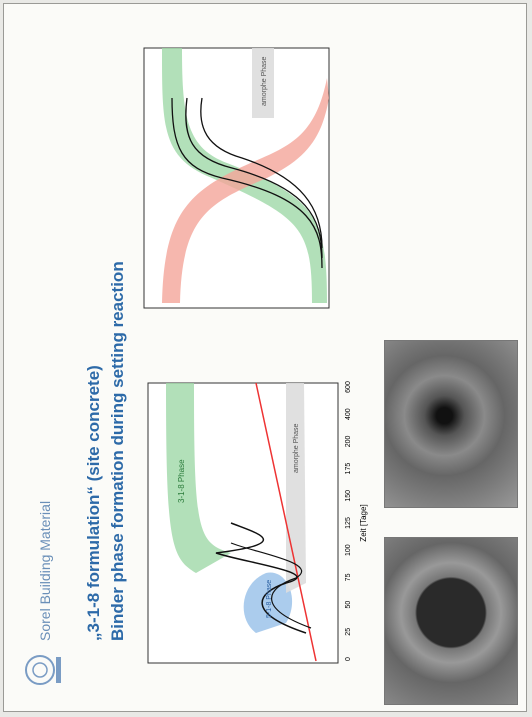 This screenshot has width=532, height=717. What do you see at coordinates (269, 599) in the screenshot?
I see `series-label: 5-1-8 Phase` at bounding box center [269, 599].